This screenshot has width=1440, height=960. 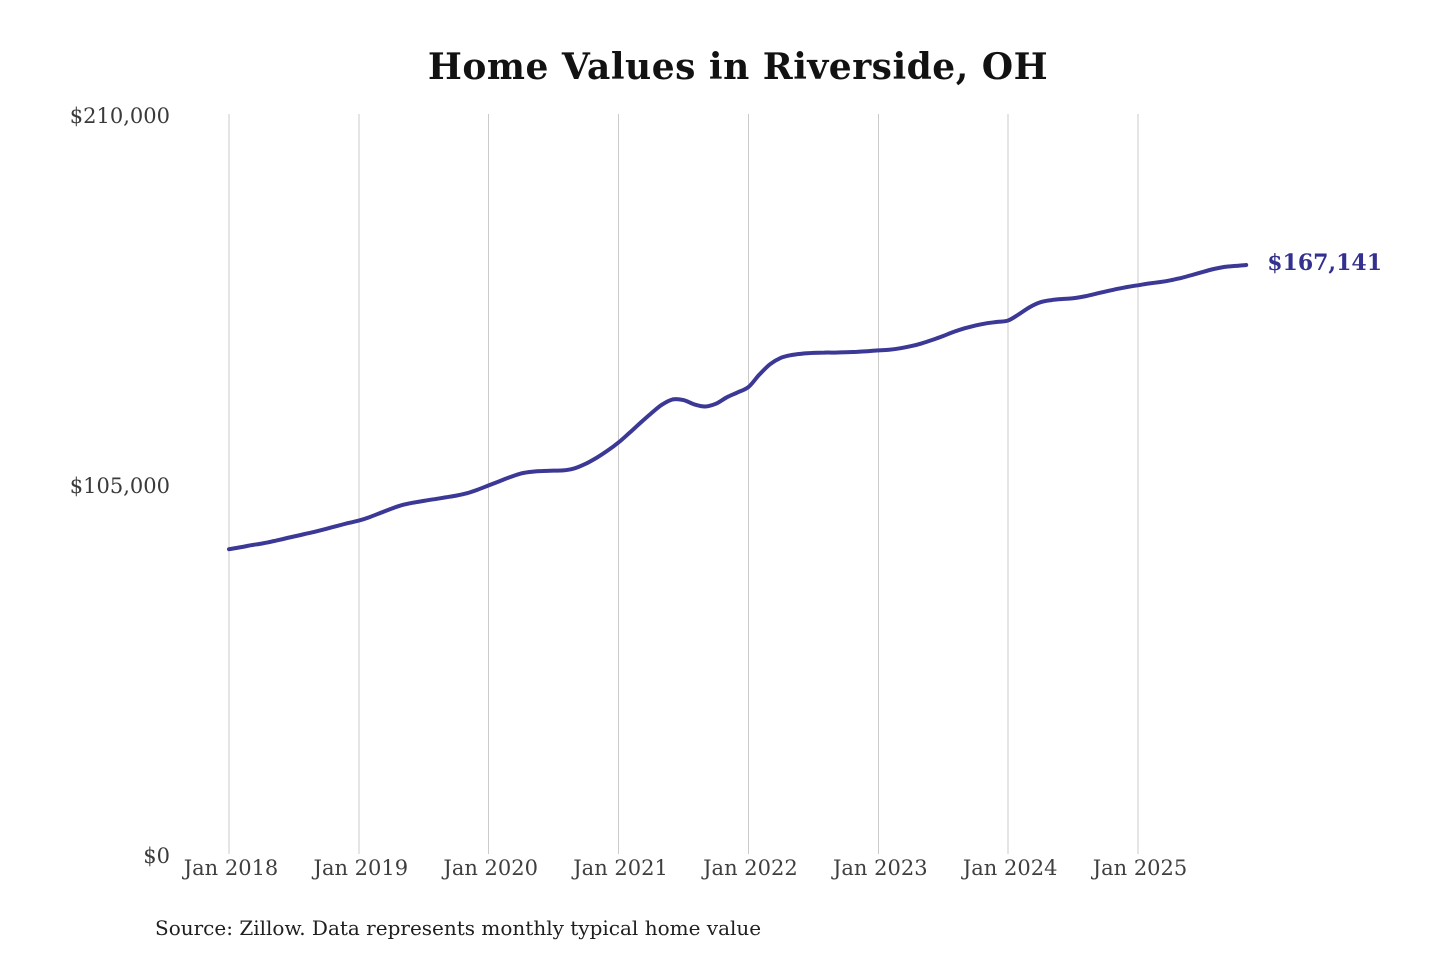 I want to click on x-axis-tick-label: Jan 2025, so click(x=1140, y=868).